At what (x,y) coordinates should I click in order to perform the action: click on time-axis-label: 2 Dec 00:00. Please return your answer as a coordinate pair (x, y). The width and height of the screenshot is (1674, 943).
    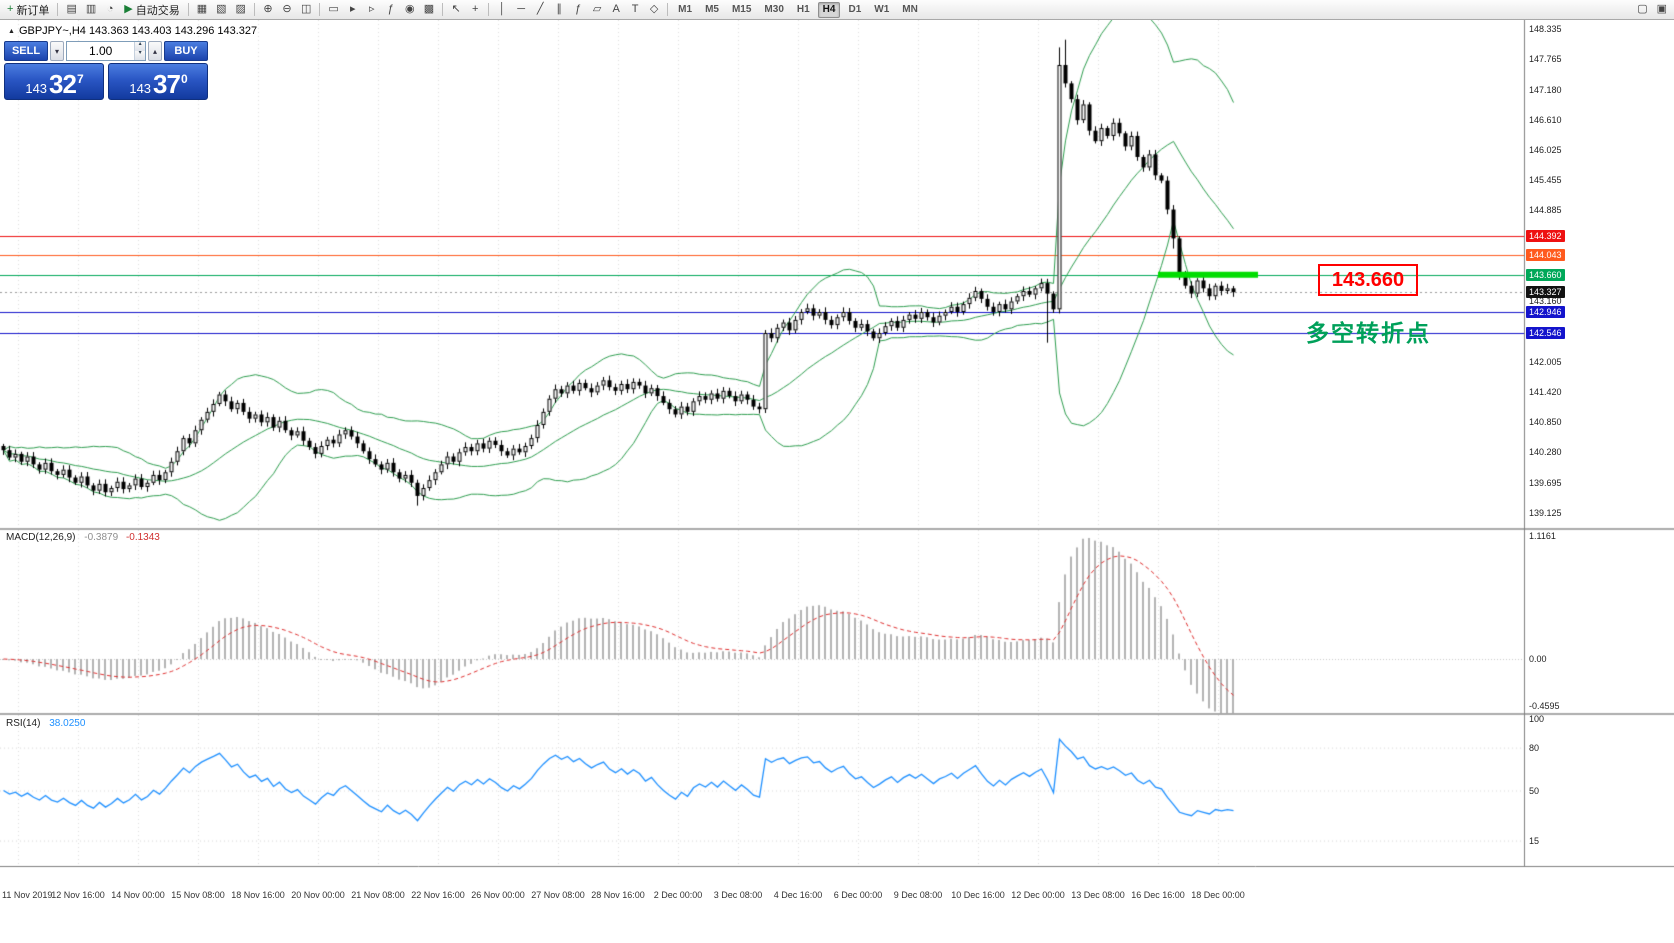
    Looking at the image, I should click on (678, 895).